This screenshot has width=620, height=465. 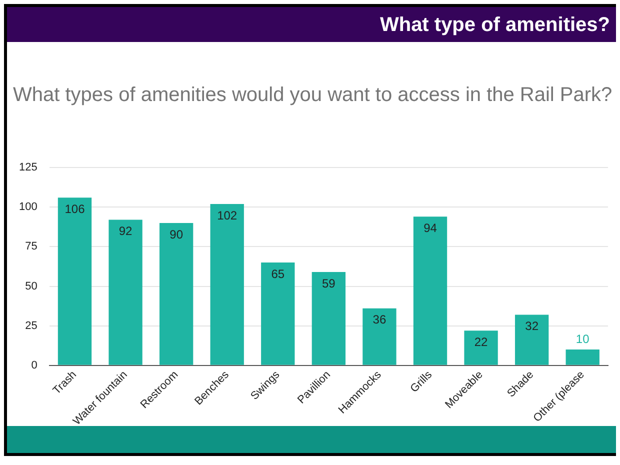 What do you see at coordinates (28, 168) in the screenshot?
I see `y-tick-label: 125` at bounding box center [28, 168].